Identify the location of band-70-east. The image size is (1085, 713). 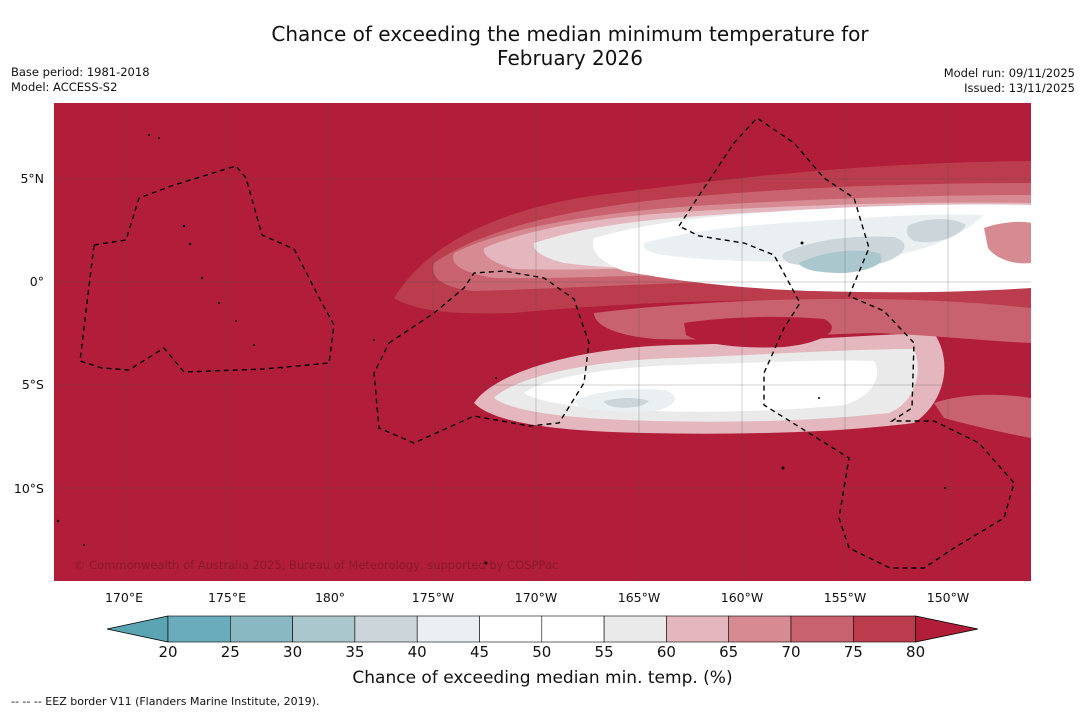
(982, 416).